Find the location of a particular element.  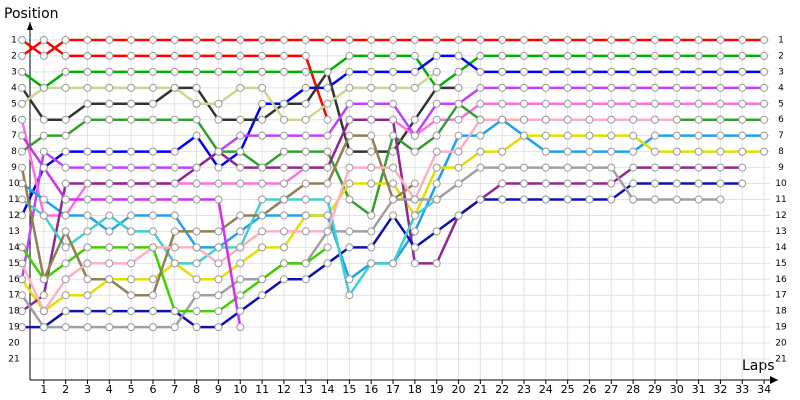

x-tick-label: 25 is located at coordinates (568, 389).